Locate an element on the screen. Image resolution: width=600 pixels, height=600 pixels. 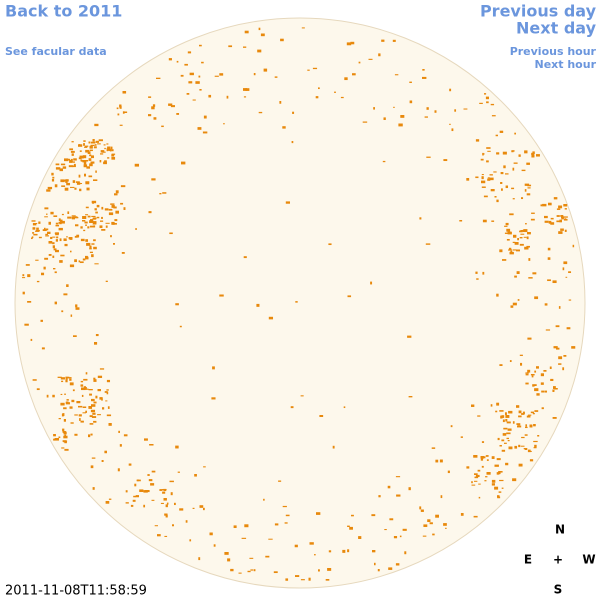
facular-link: See facular data is located at coordinates (56, 51).